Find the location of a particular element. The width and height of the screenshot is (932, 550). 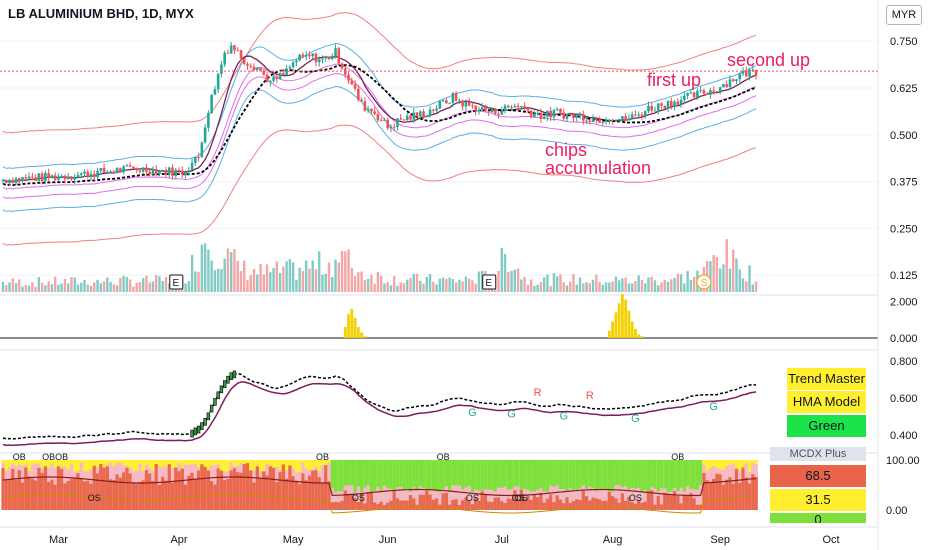

currency-button: MYR is located at coordinates (904, 15).